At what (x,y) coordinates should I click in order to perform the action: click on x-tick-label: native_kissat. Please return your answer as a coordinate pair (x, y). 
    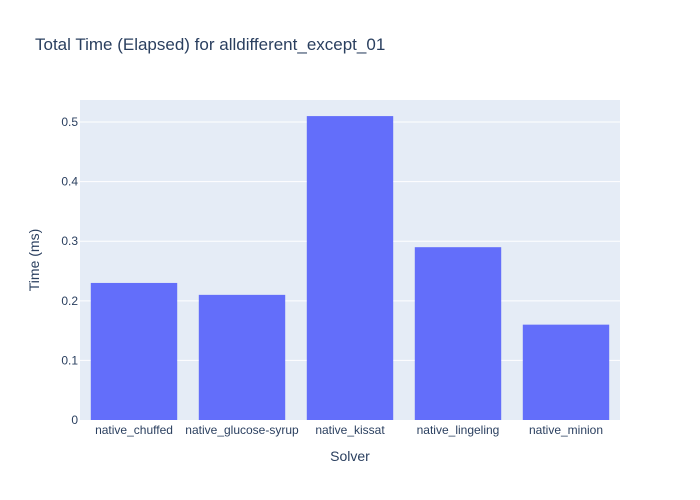
    Looking at the image, I should click on (350, 430).